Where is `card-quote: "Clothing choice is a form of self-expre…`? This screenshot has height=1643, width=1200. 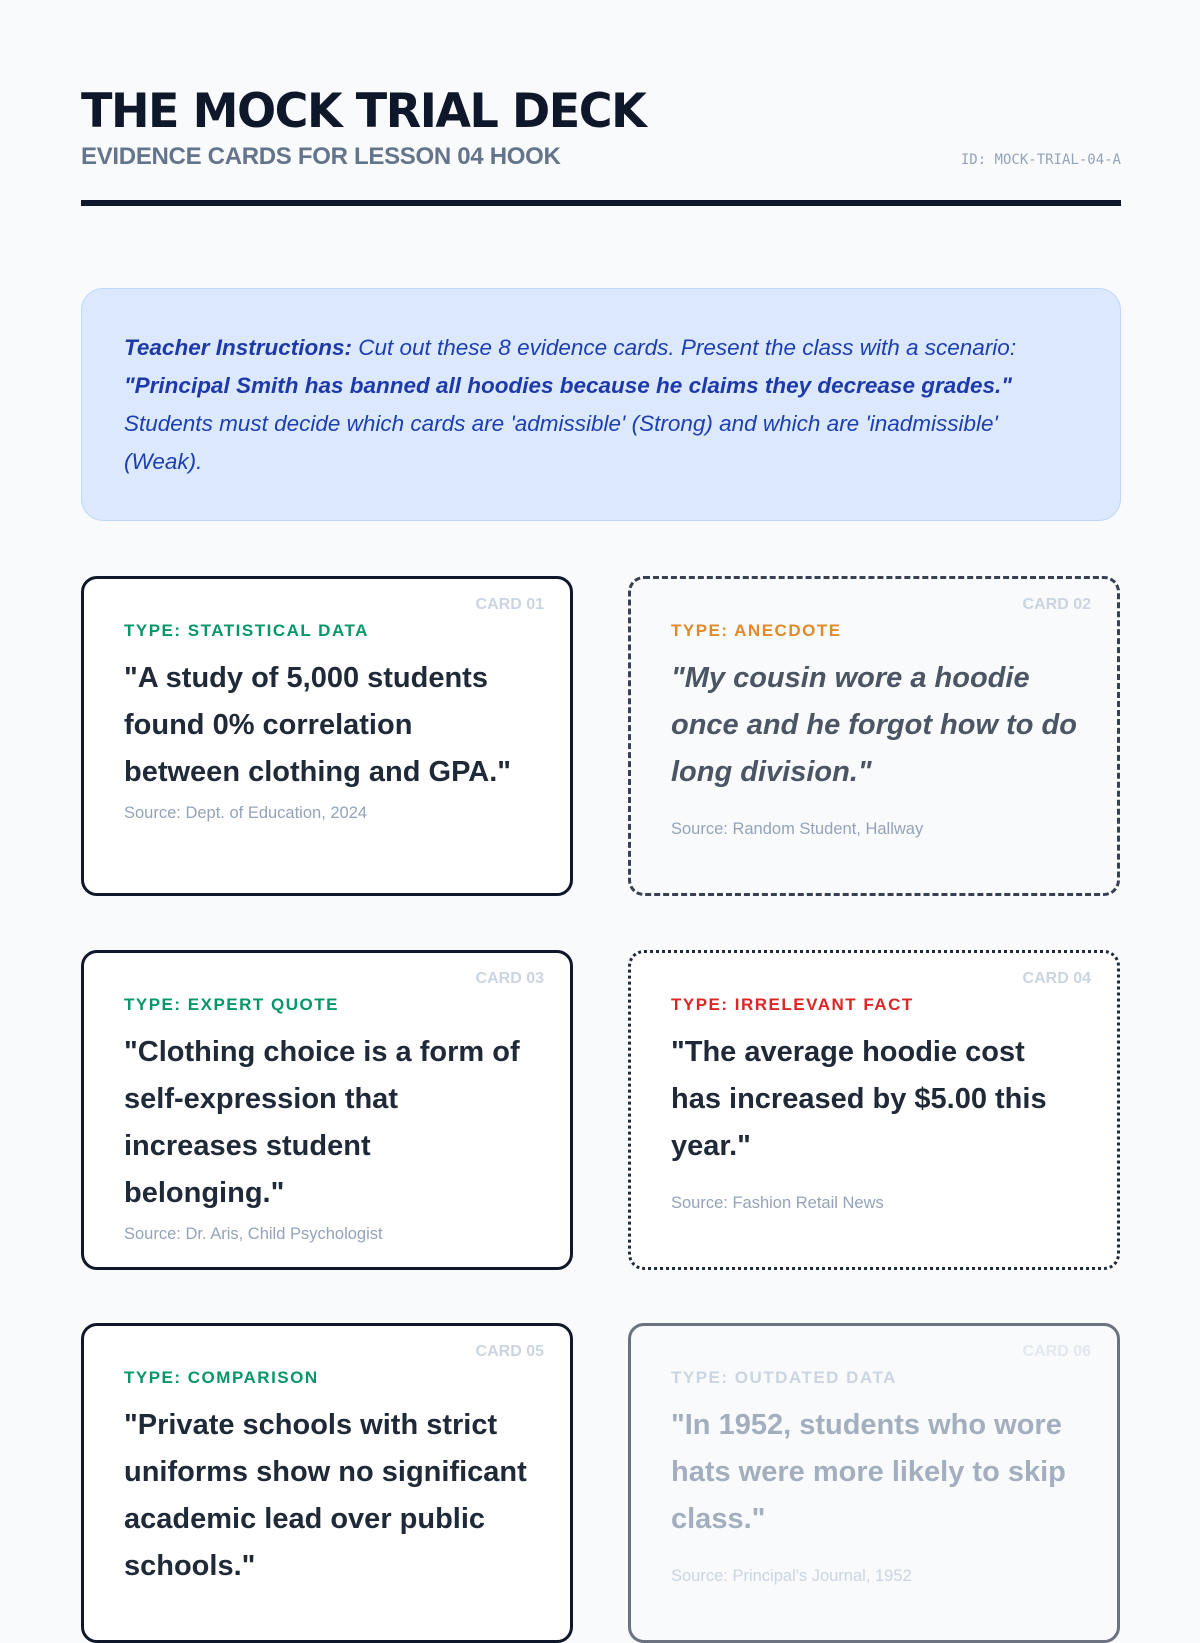 card-quote: "Clothing choice is a form of self-expre… is located at coordinates (322, 1122).